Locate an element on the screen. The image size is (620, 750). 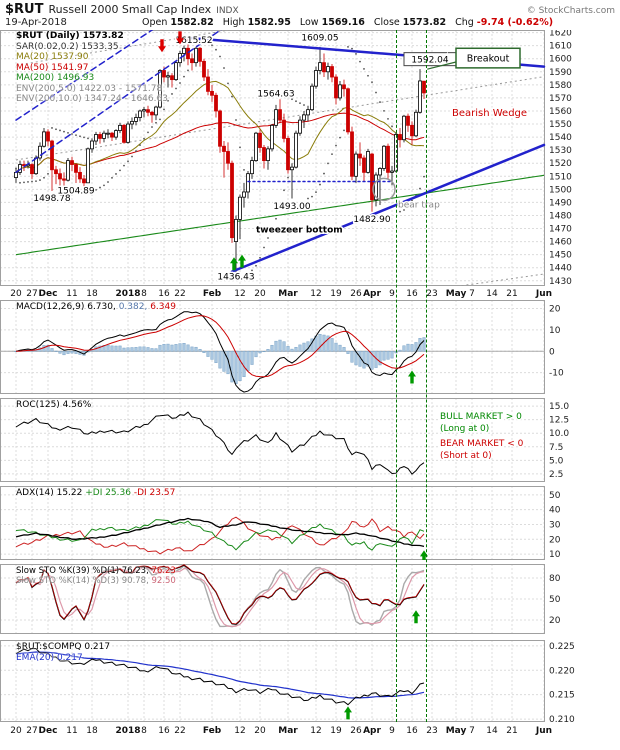
adx-canvas: 50 40 30 20 10 is located at coordinates (280, 523).